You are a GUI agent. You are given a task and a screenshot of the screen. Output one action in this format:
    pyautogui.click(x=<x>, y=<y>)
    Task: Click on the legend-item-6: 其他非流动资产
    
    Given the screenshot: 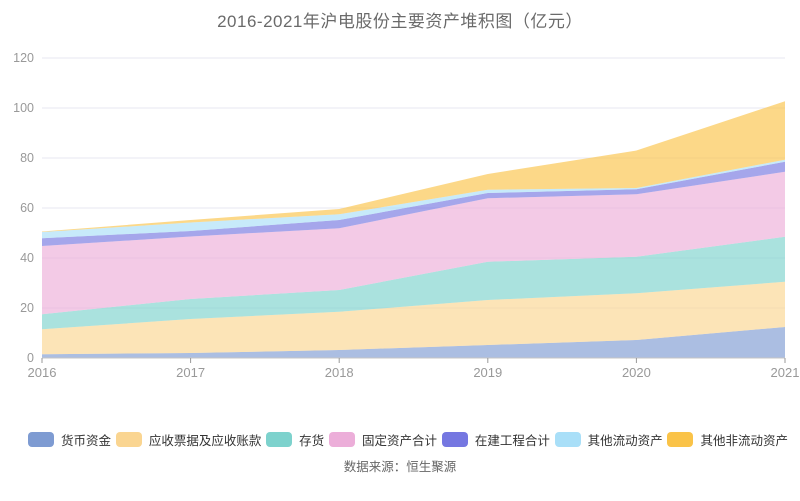 What is the action you would take?
    pyautogui.click(x=727, y=439)
    